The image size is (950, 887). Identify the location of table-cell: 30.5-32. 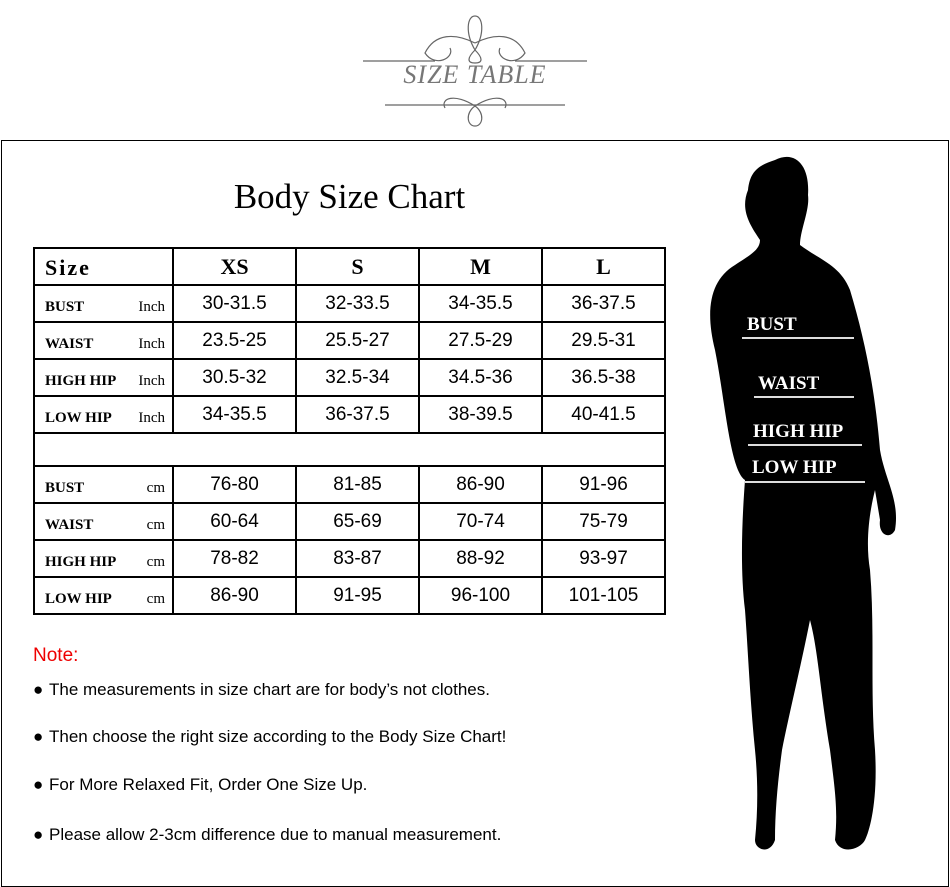
(234, 377).